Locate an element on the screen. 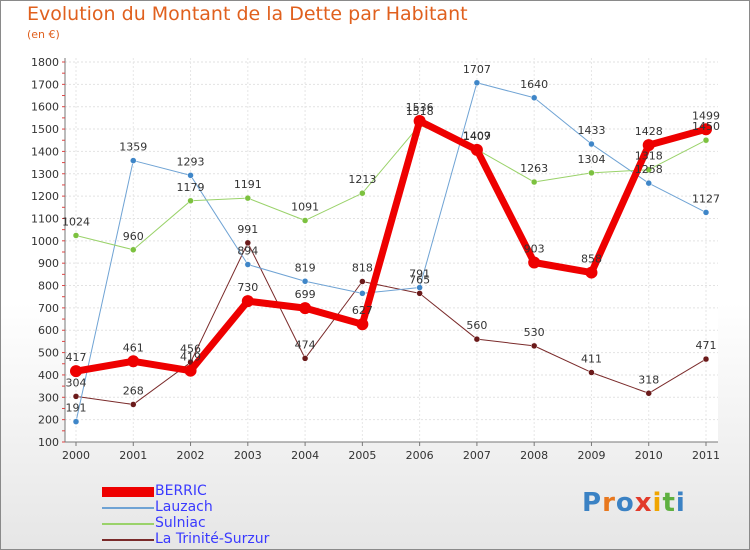 This screenshot has width=750, height=550. data-label: 461 is located at coordinates (133, 347).